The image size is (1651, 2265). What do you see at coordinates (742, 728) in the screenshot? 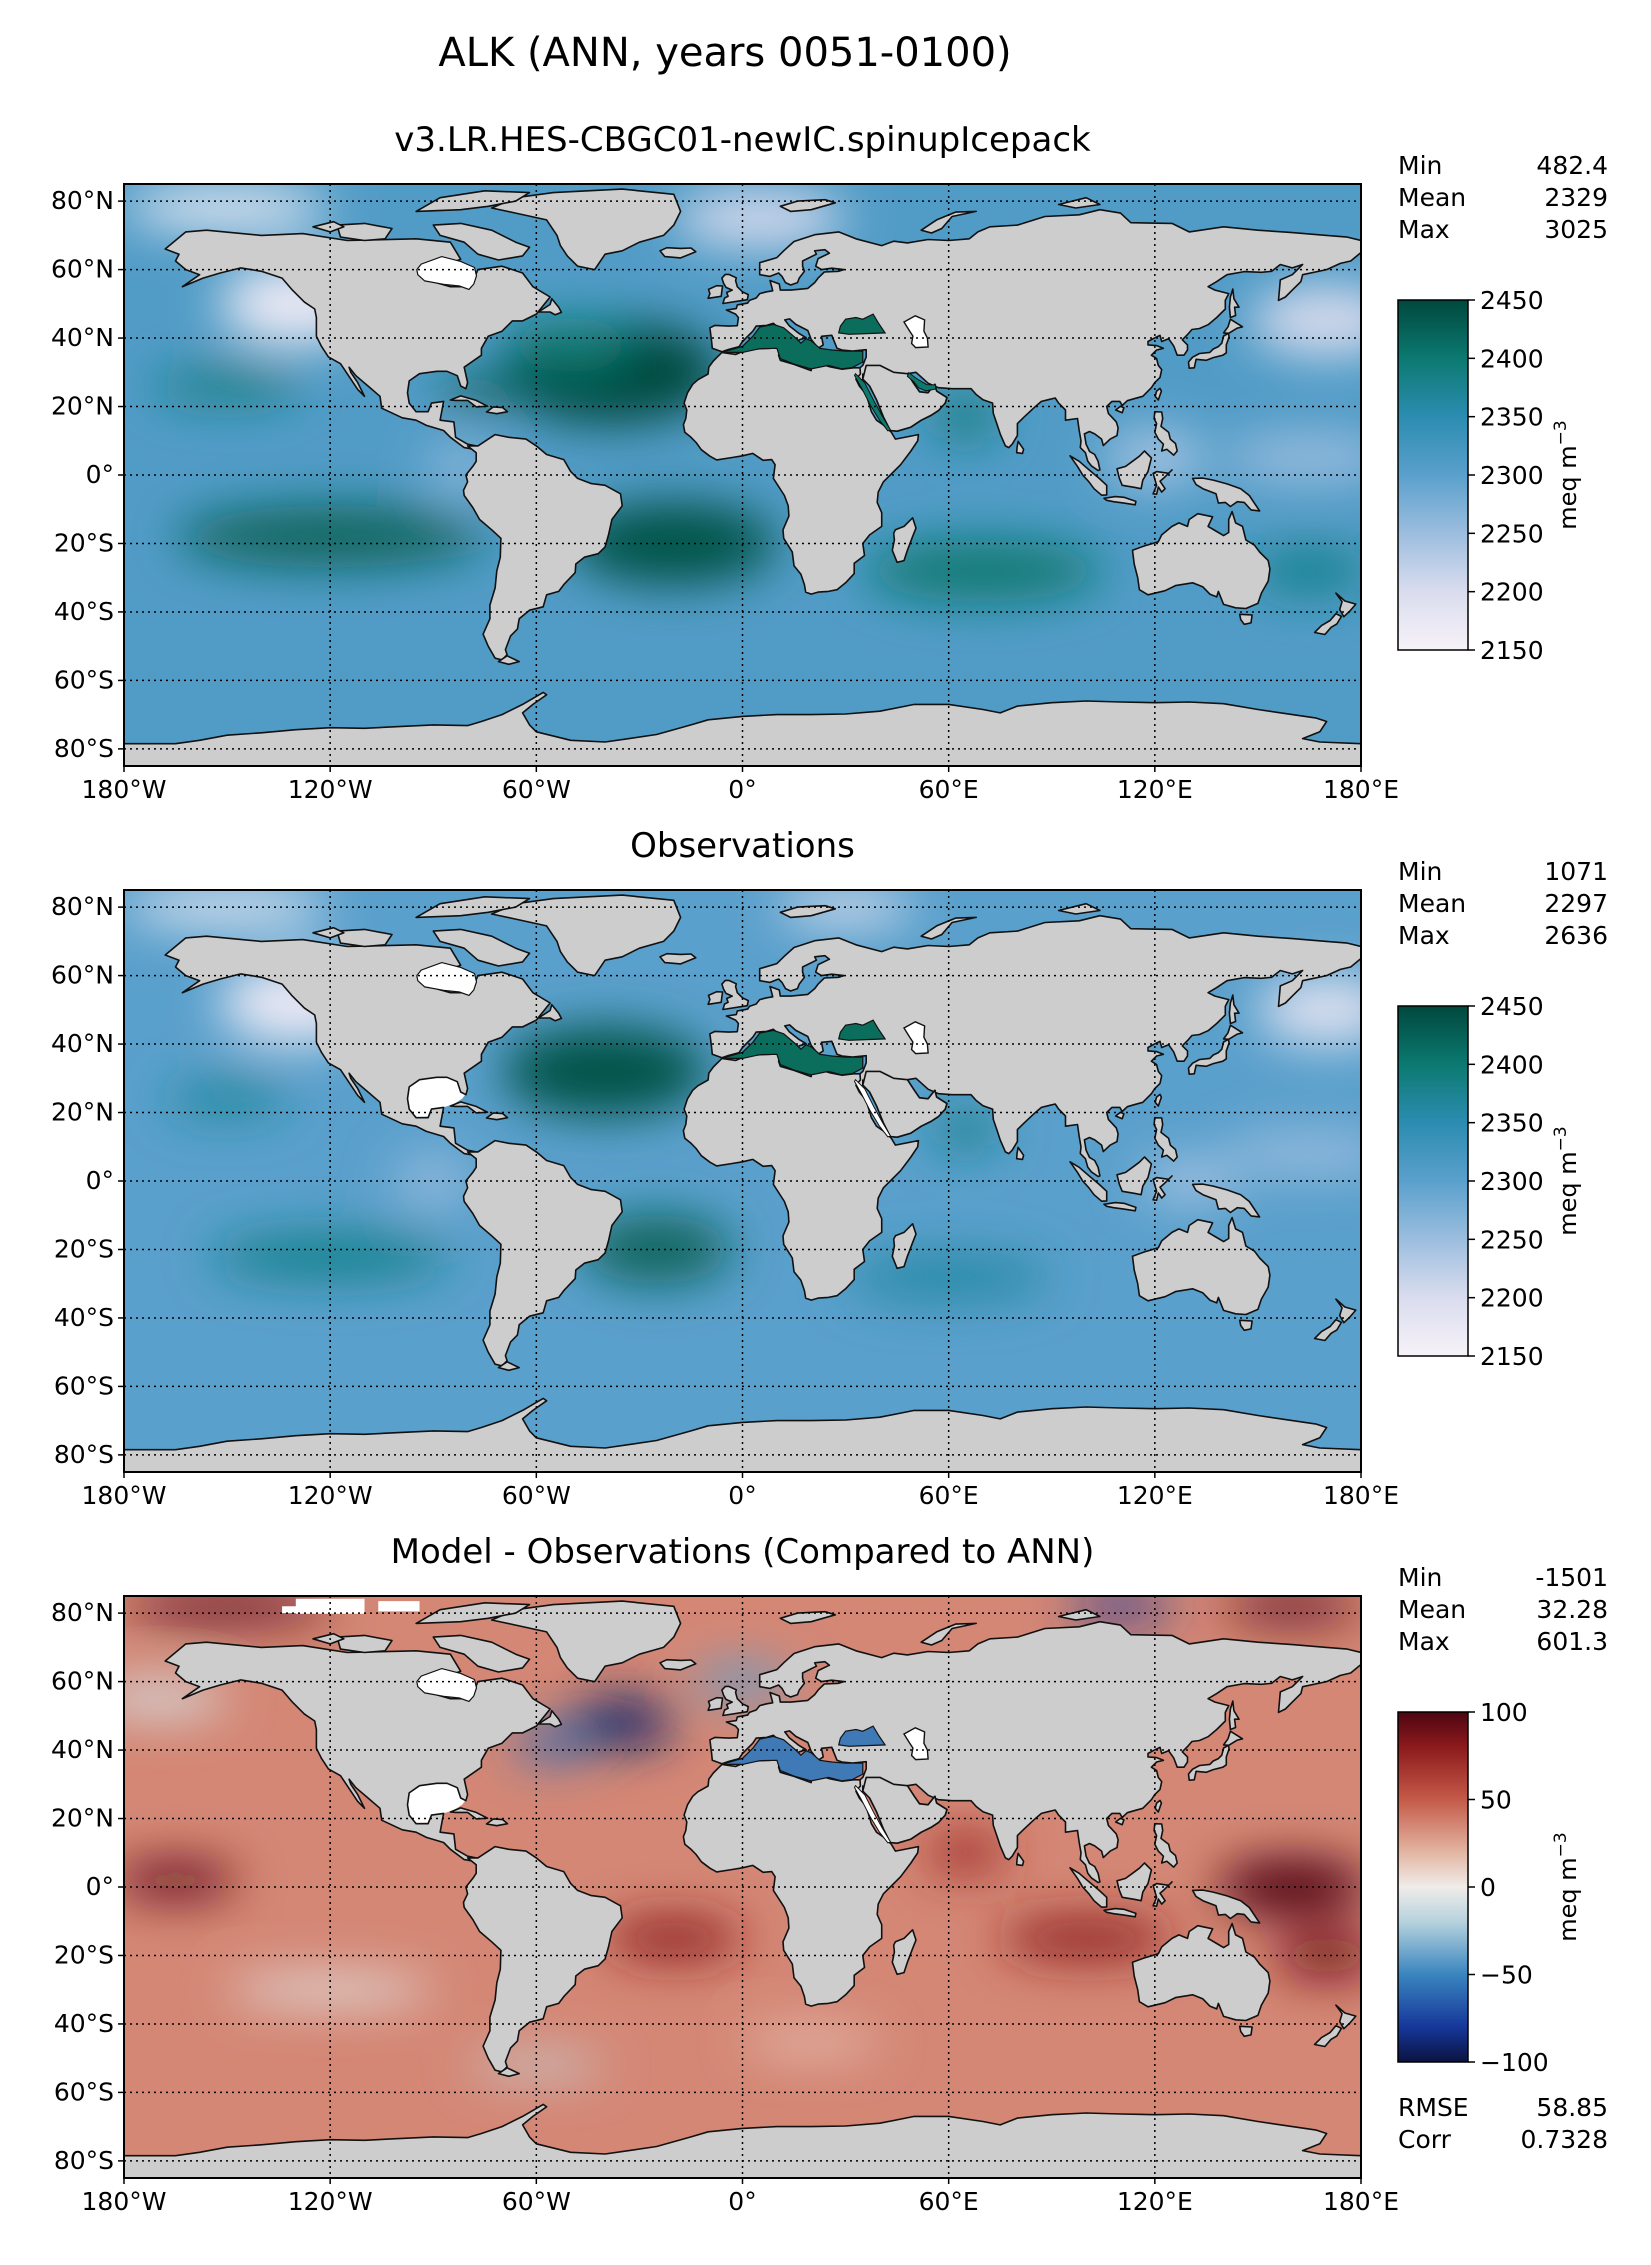
I see `land-antarctica` at bounding box center [742, 728].